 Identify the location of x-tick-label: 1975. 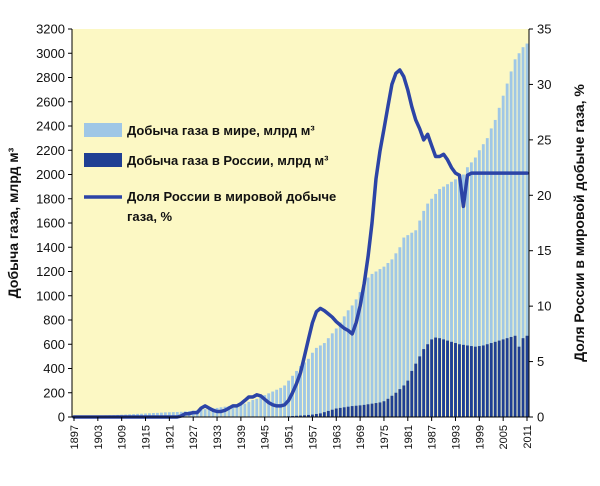
(385, 437).